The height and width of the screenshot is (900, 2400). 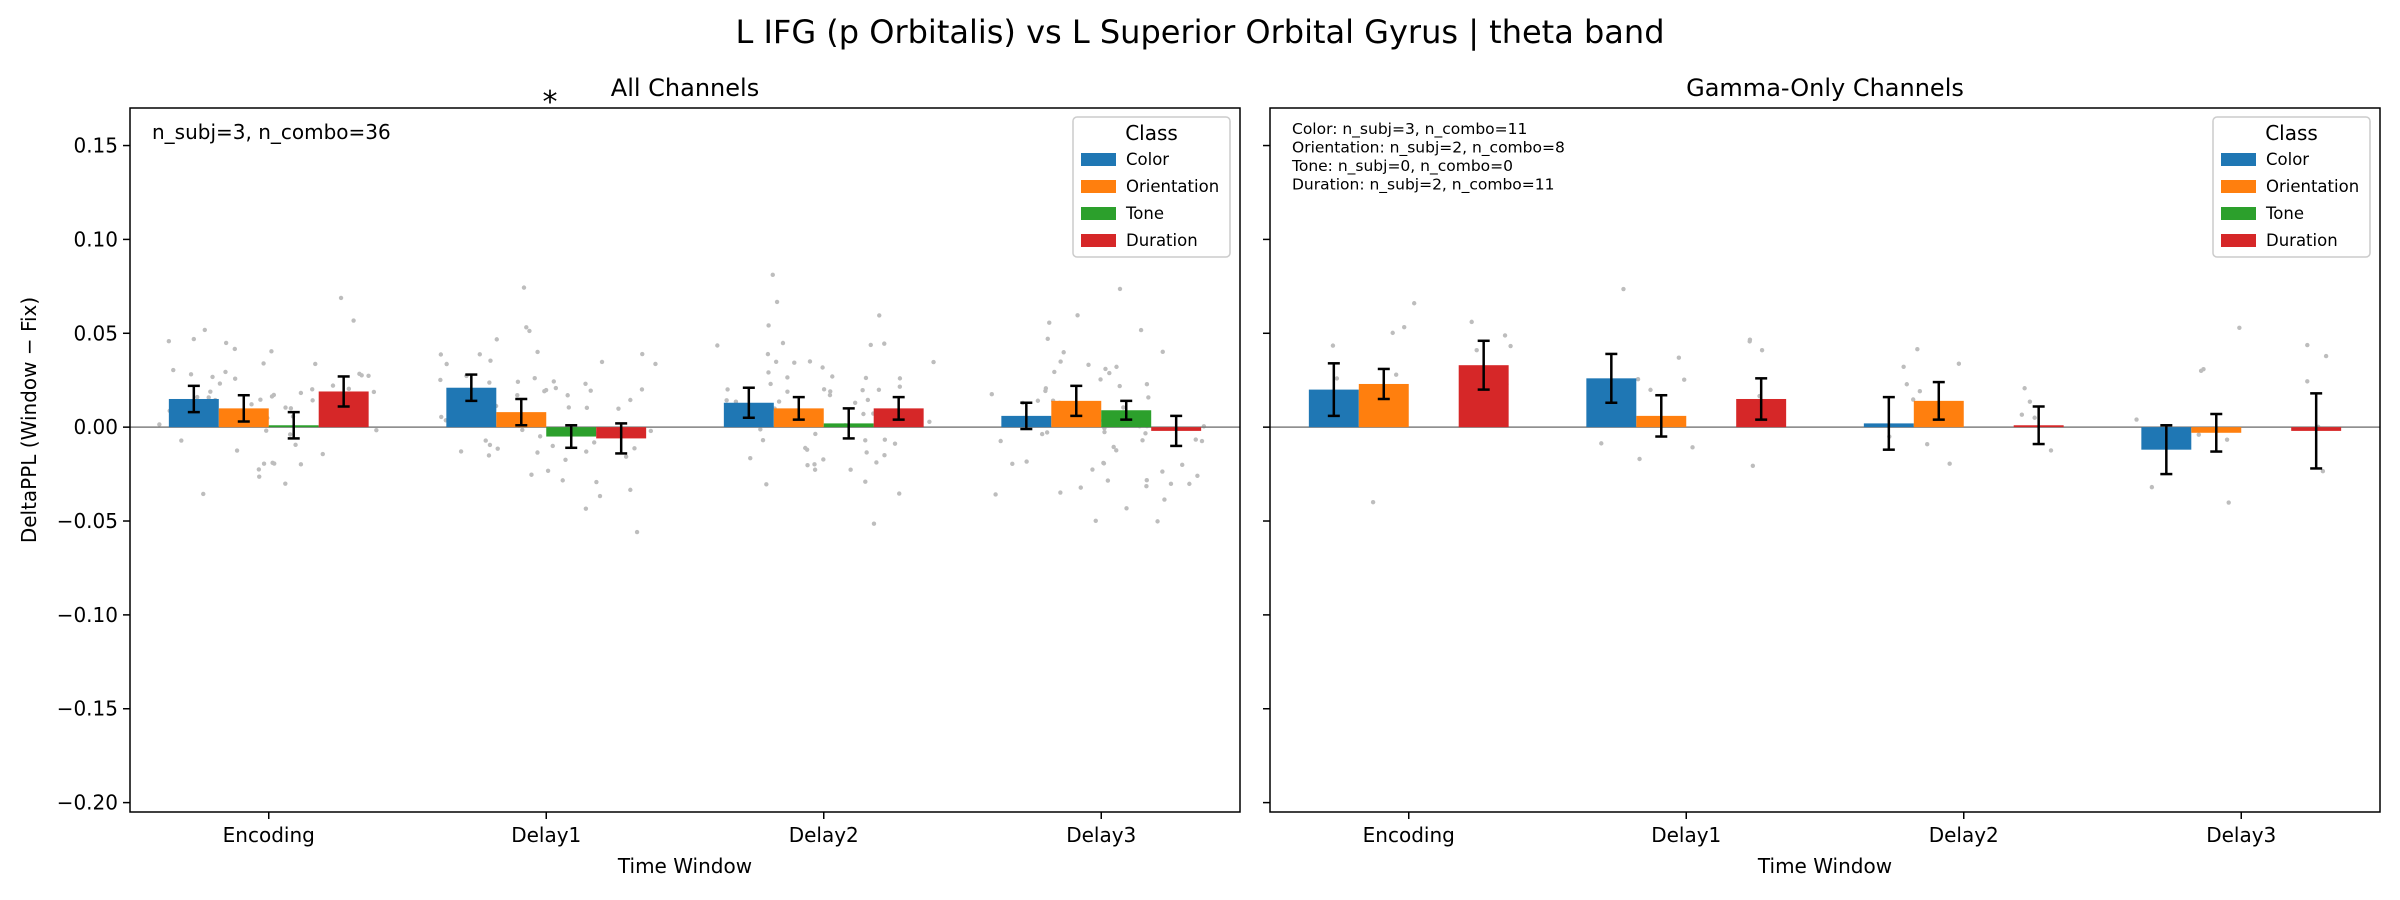 What do you see at coordinates (95, 146) in the screenshot?
I see `y-tick-label: 0.15` at bounding box center [95, 146].